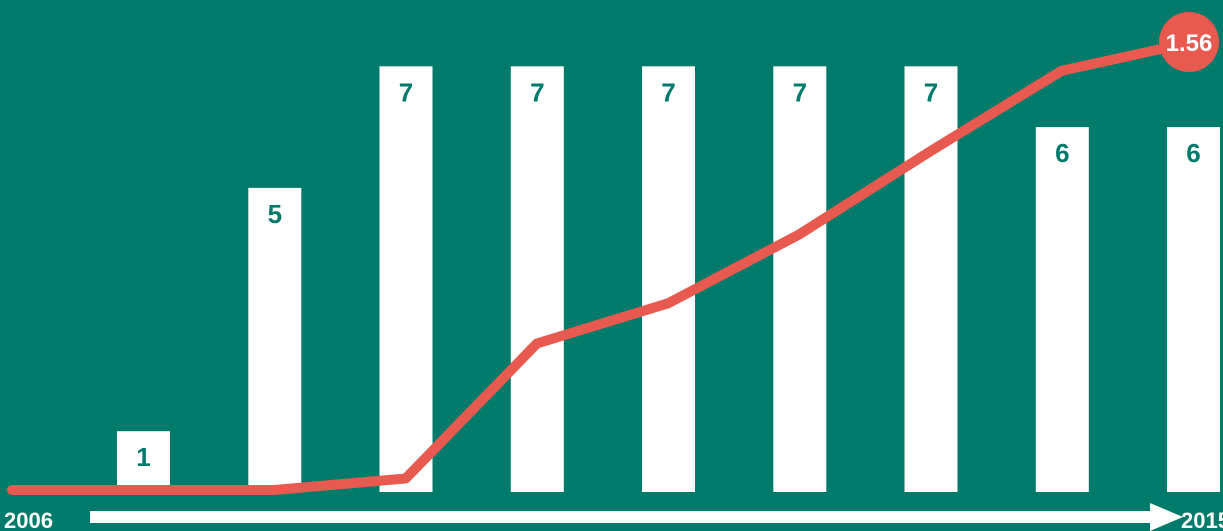 The image size is (1223, 531). I want to click on timeline-axis: 2006 2015, so click(613, 517).